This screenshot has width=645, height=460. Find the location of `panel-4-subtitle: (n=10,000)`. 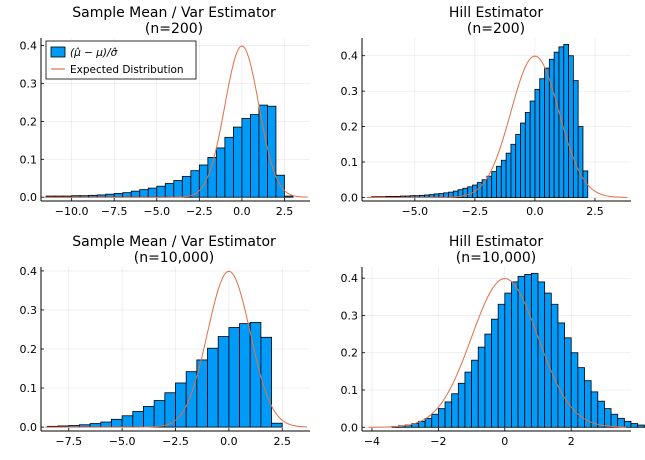

panel-4-subtitle: (n=10,000) is located at coordinates (496, 258).